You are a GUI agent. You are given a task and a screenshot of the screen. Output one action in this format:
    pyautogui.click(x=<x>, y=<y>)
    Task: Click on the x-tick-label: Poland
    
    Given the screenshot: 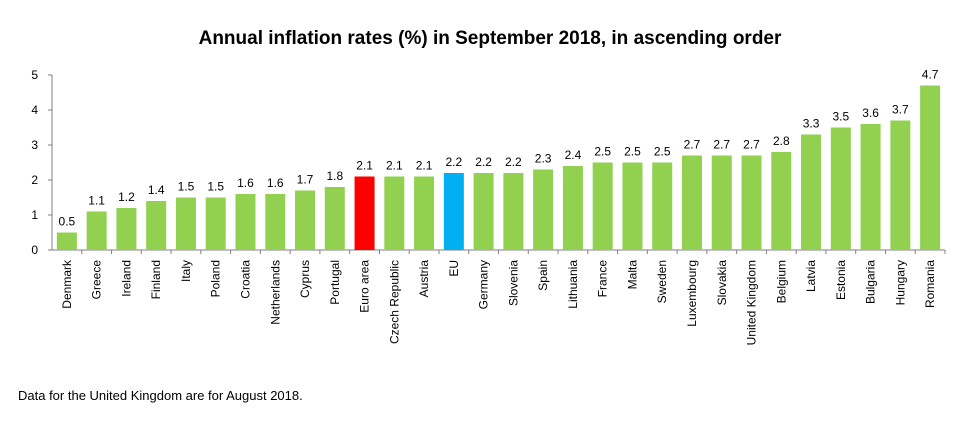 What is the action you would take?
    pyautogui.click(x=216, y=278)
    